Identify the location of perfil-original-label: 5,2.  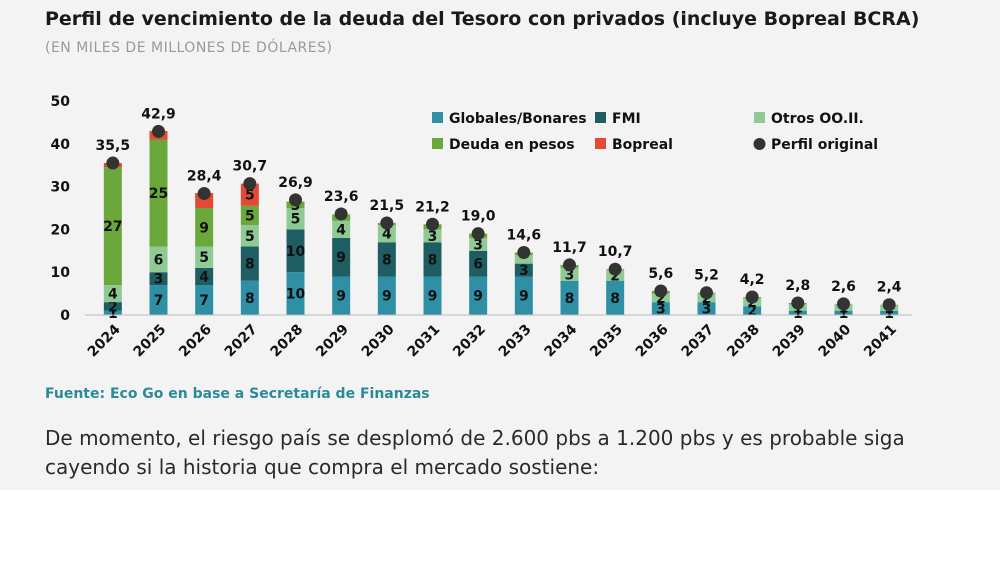
(706, 276).